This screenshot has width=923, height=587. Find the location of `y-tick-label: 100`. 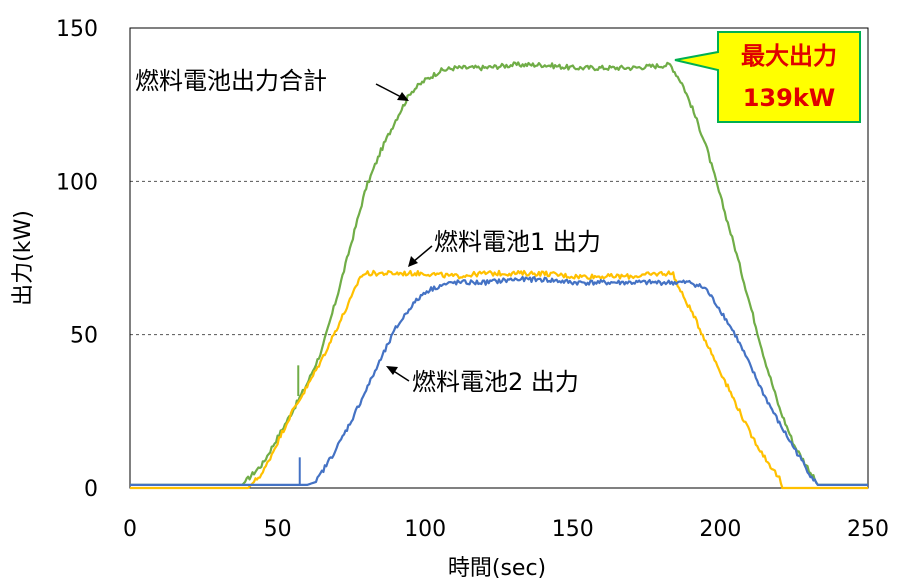

y-tick-label: 100 is located at coordinates (77, 182).